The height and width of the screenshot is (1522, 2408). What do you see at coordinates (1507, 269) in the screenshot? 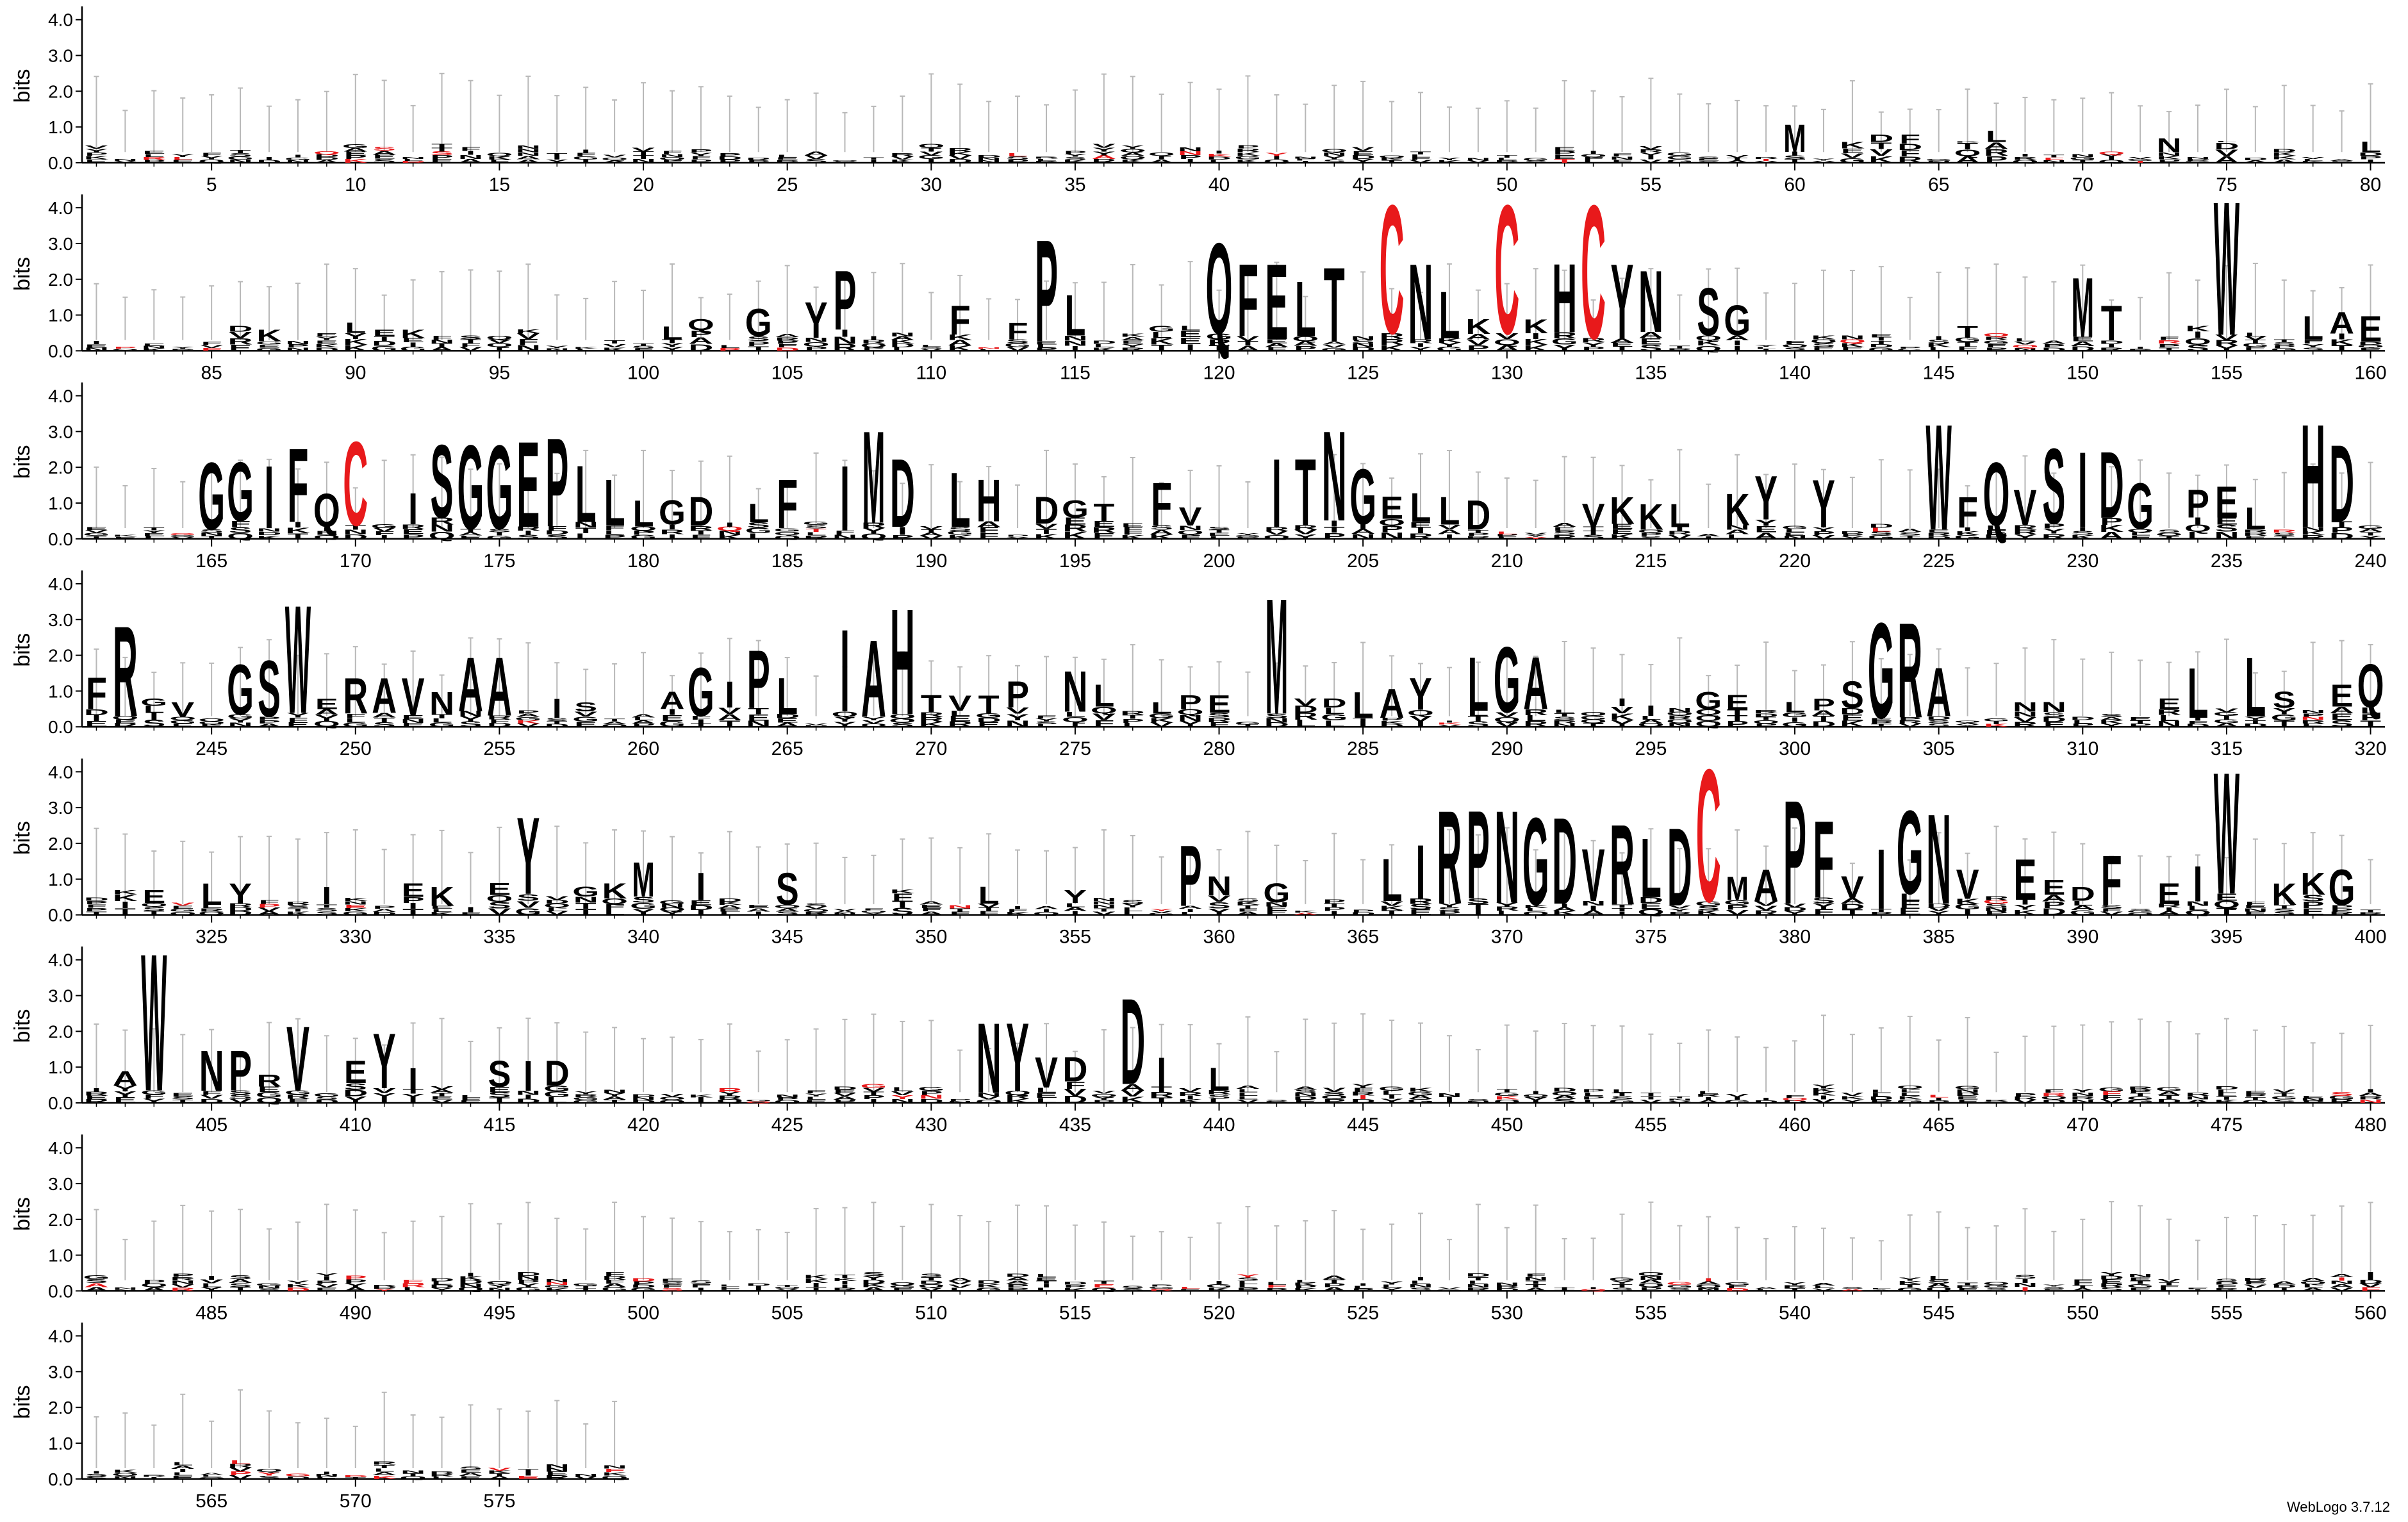
I see `consensus-letter: C` at bounding box center [1507, 269].